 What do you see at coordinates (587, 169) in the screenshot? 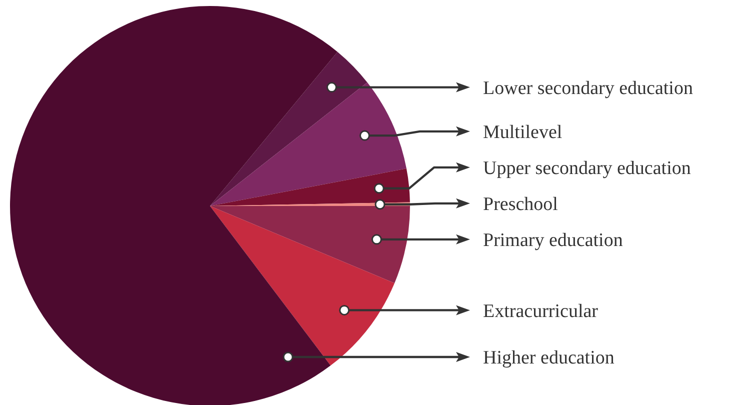
I see `slice-label: Upper secondary education` at bounding box center [587, 169].